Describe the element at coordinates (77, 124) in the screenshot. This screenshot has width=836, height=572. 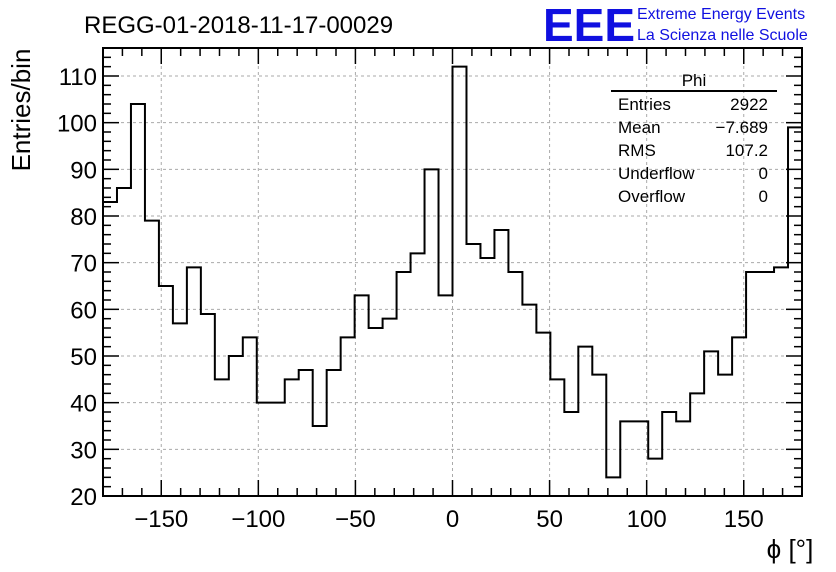
I see `y-tick-label: 100` at that location.